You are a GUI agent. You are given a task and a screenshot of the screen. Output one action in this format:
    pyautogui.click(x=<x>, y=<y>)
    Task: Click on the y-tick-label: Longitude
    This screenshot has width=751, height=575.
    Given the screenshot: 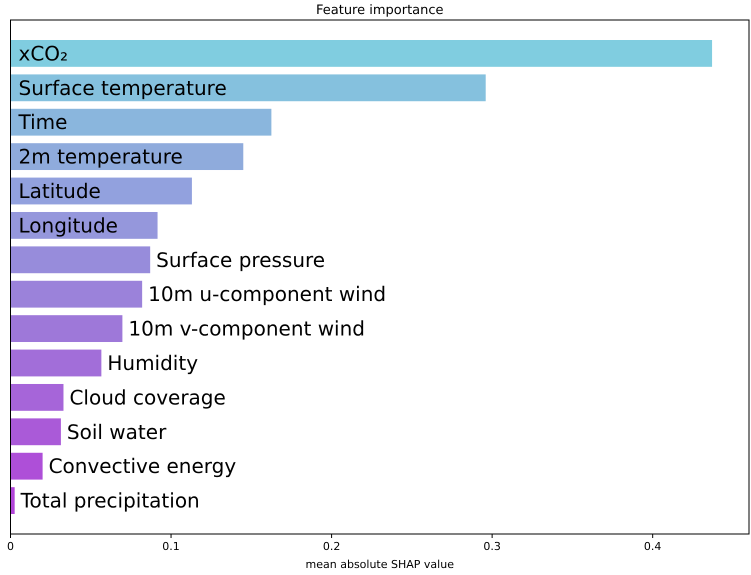 What is the action you would take?
    pyautogui.click(x=68, y=225)
    